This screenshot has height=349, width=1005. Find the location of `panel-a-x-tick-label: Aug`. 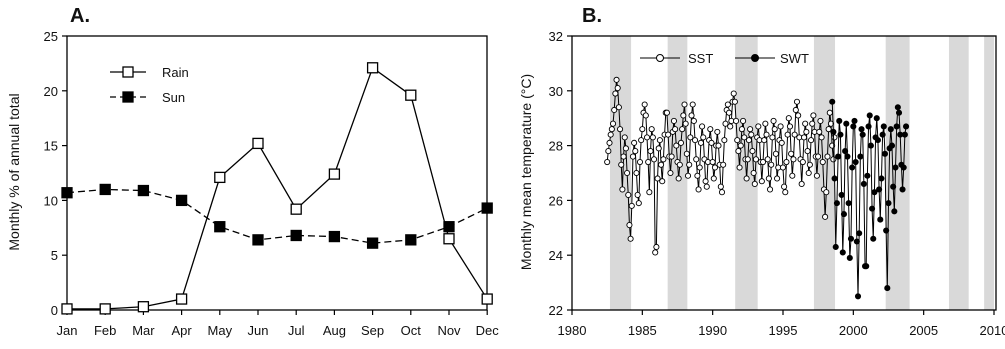

panel-a-x-tick-label: Aug is located at coordinates (334, 330).